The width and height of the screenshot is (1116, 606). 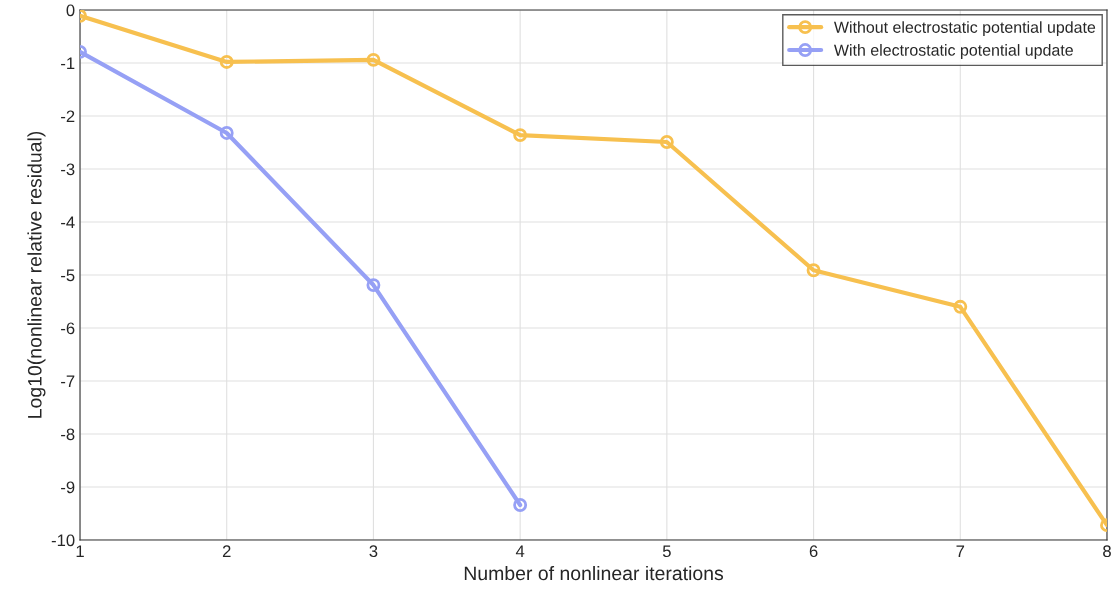 I want to click on x-axis-title: Number of nonlinear iterations, so click(x=594, y=573).